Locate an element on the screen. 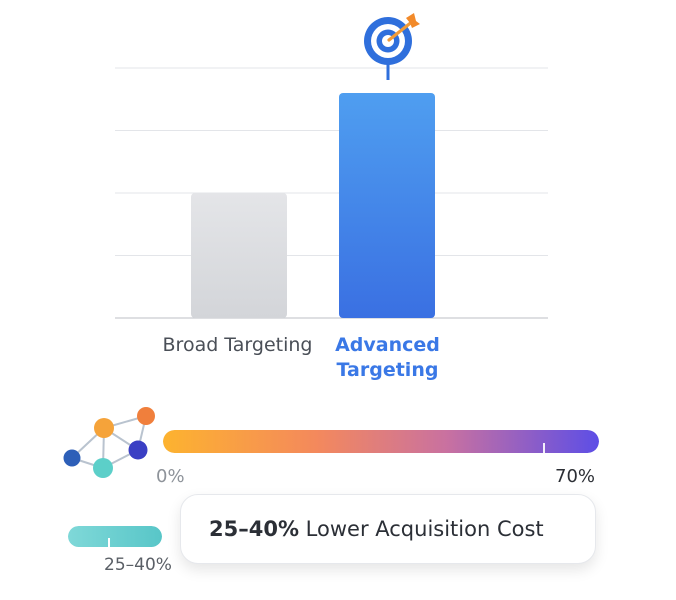 This screenshot has width=676, height=600. reduction-indicator-fill is located at coordinates (115, 536).